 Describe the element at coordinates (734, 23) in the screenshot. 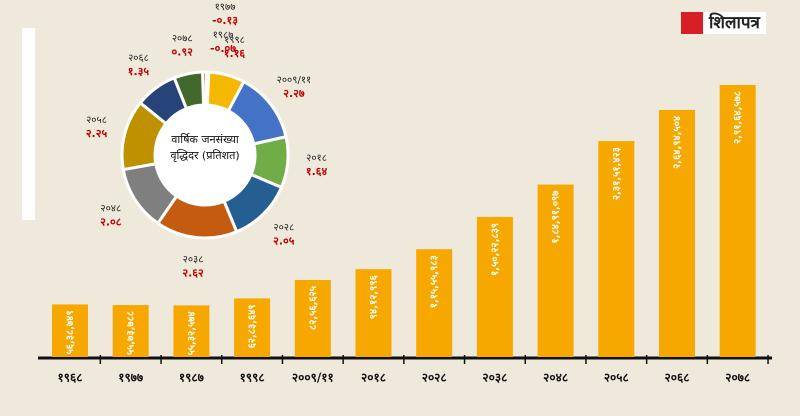

I see `logo-text: शिलापत्र` at that location.